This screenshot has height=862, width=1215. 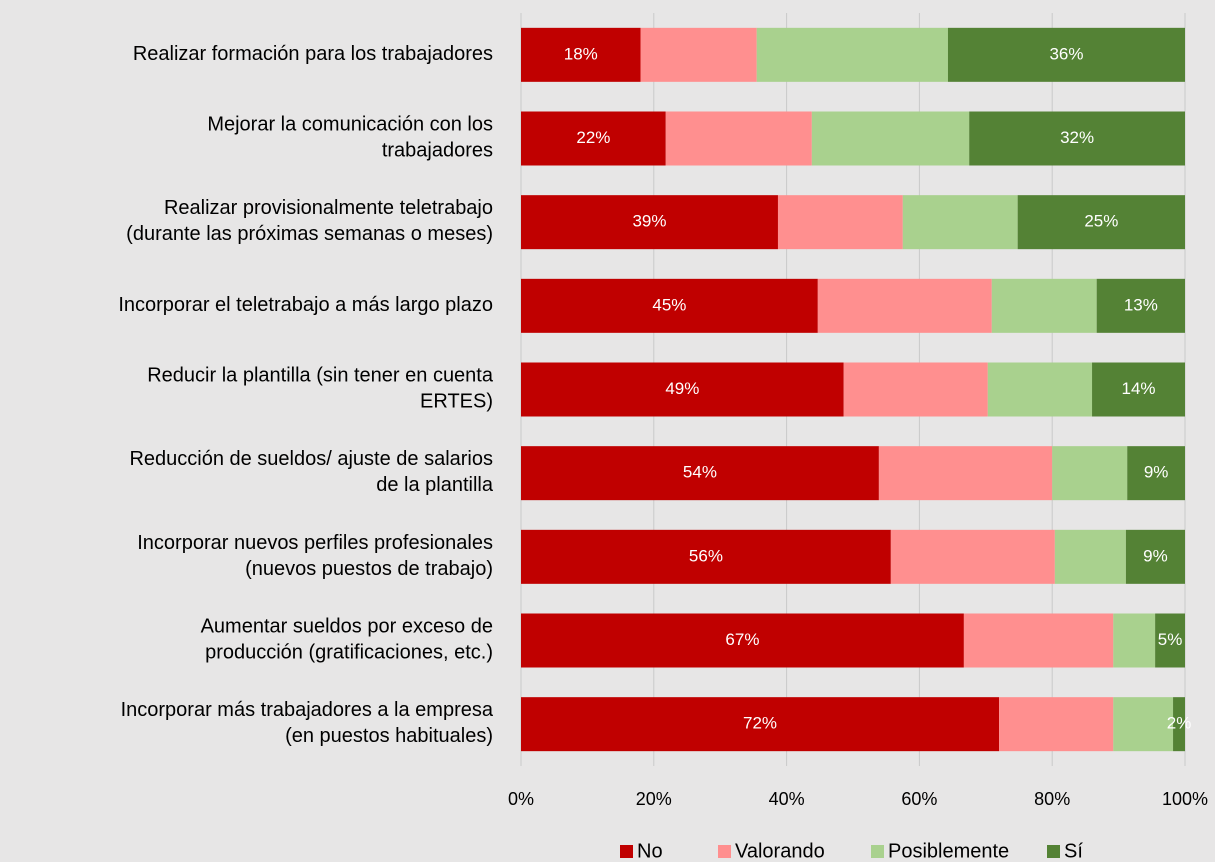 I want to click on legend-label: Valorando, so click(x=780, y=851).